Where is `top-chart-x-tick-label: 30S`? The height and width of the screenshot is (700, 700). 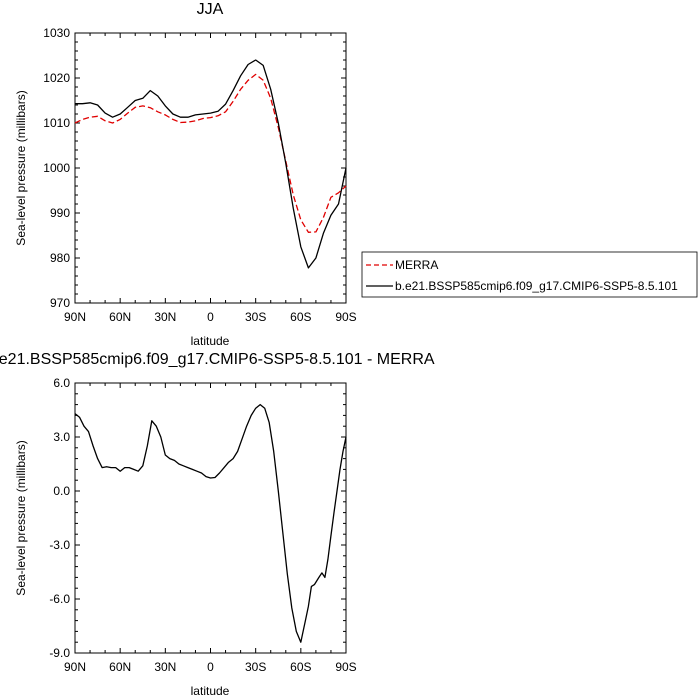
top-chart-x-tick-label: 30S is located at coordinates (255, 317).